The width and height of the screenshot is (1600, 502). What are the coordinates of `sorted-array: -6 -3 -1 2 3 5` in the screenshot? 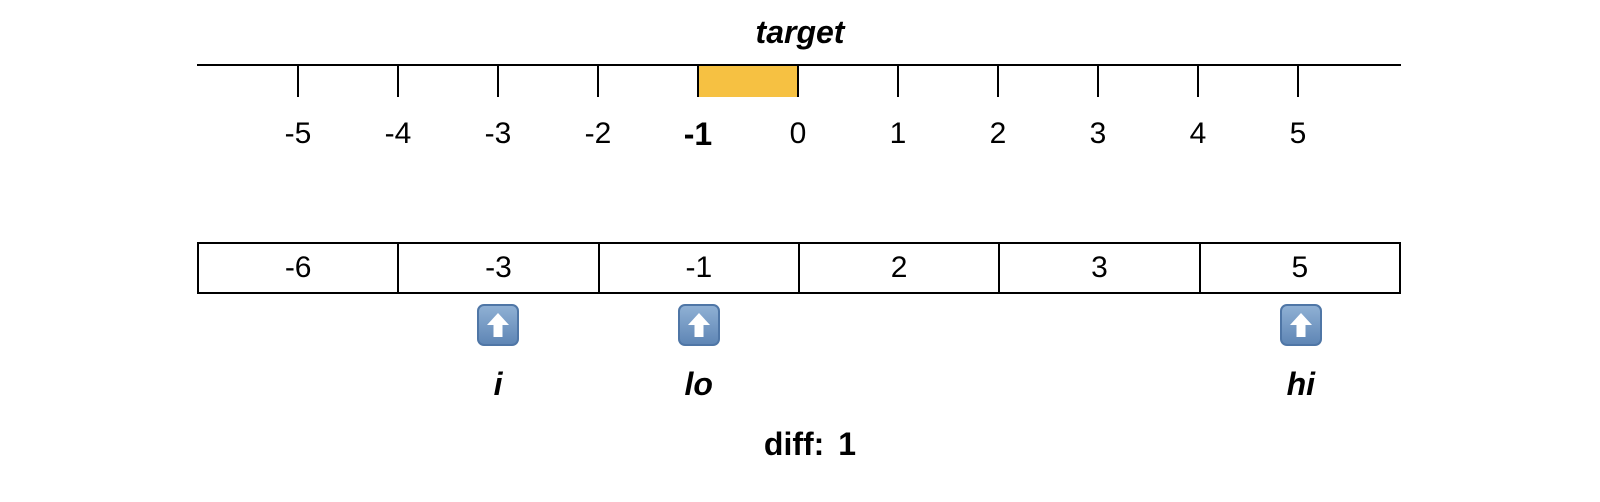 It's located at (799, 268).